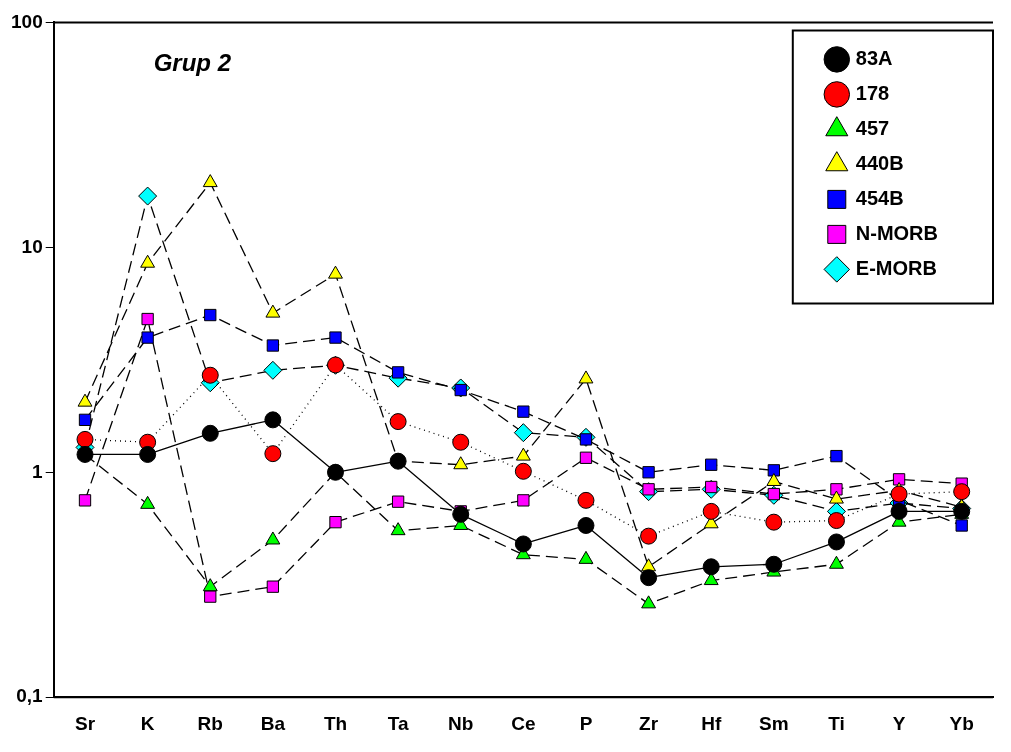 The image size is (1011, 752). I want to click on x-tick-label: Ba, so click(273, 723).